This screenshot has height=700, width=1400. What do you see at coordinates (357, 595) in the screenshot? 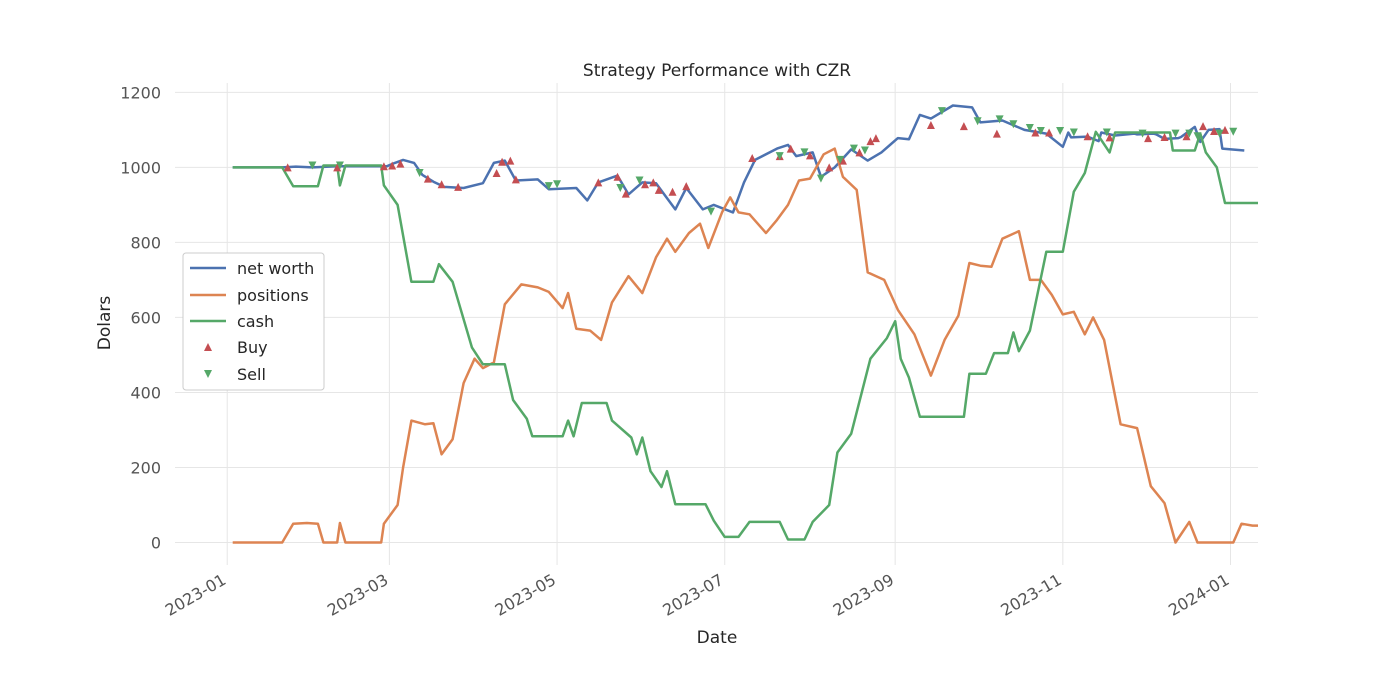
I see `x-tick-label: 2023-03` at bounding box center [357, 595].